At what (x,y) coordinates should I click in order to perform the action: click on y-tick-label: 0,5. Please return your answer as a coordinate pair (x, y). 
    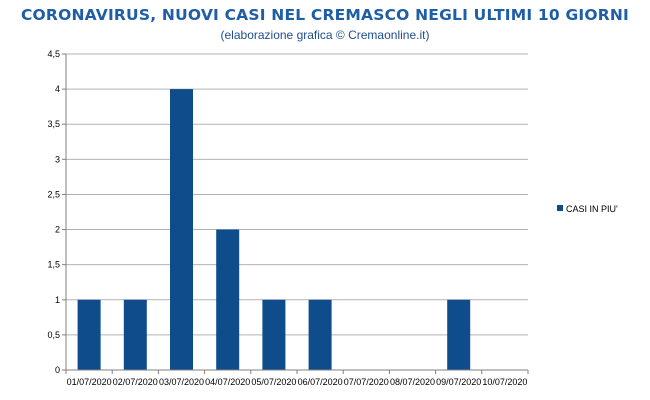
    Looking at the image, I should click on (53, 335).